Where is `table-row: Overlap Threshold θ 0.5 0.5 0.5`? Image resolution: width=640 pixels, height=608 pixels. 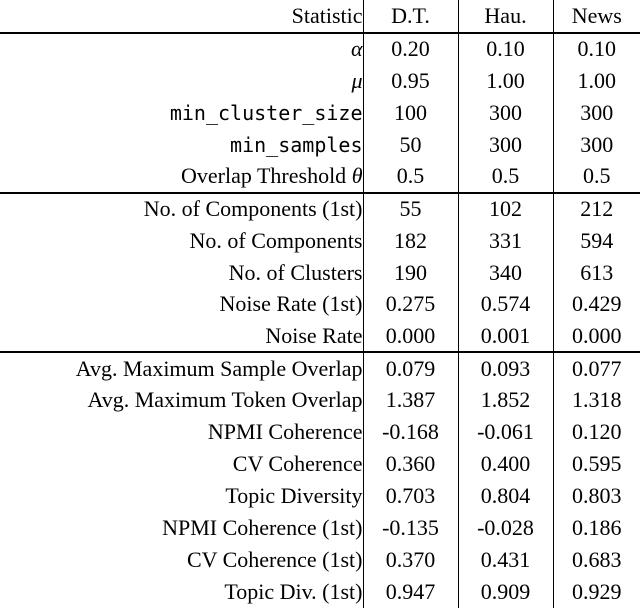 table-row: Overlap Threshold θ 0.5 0.5 0.5 is located at coordinates (320, 177).